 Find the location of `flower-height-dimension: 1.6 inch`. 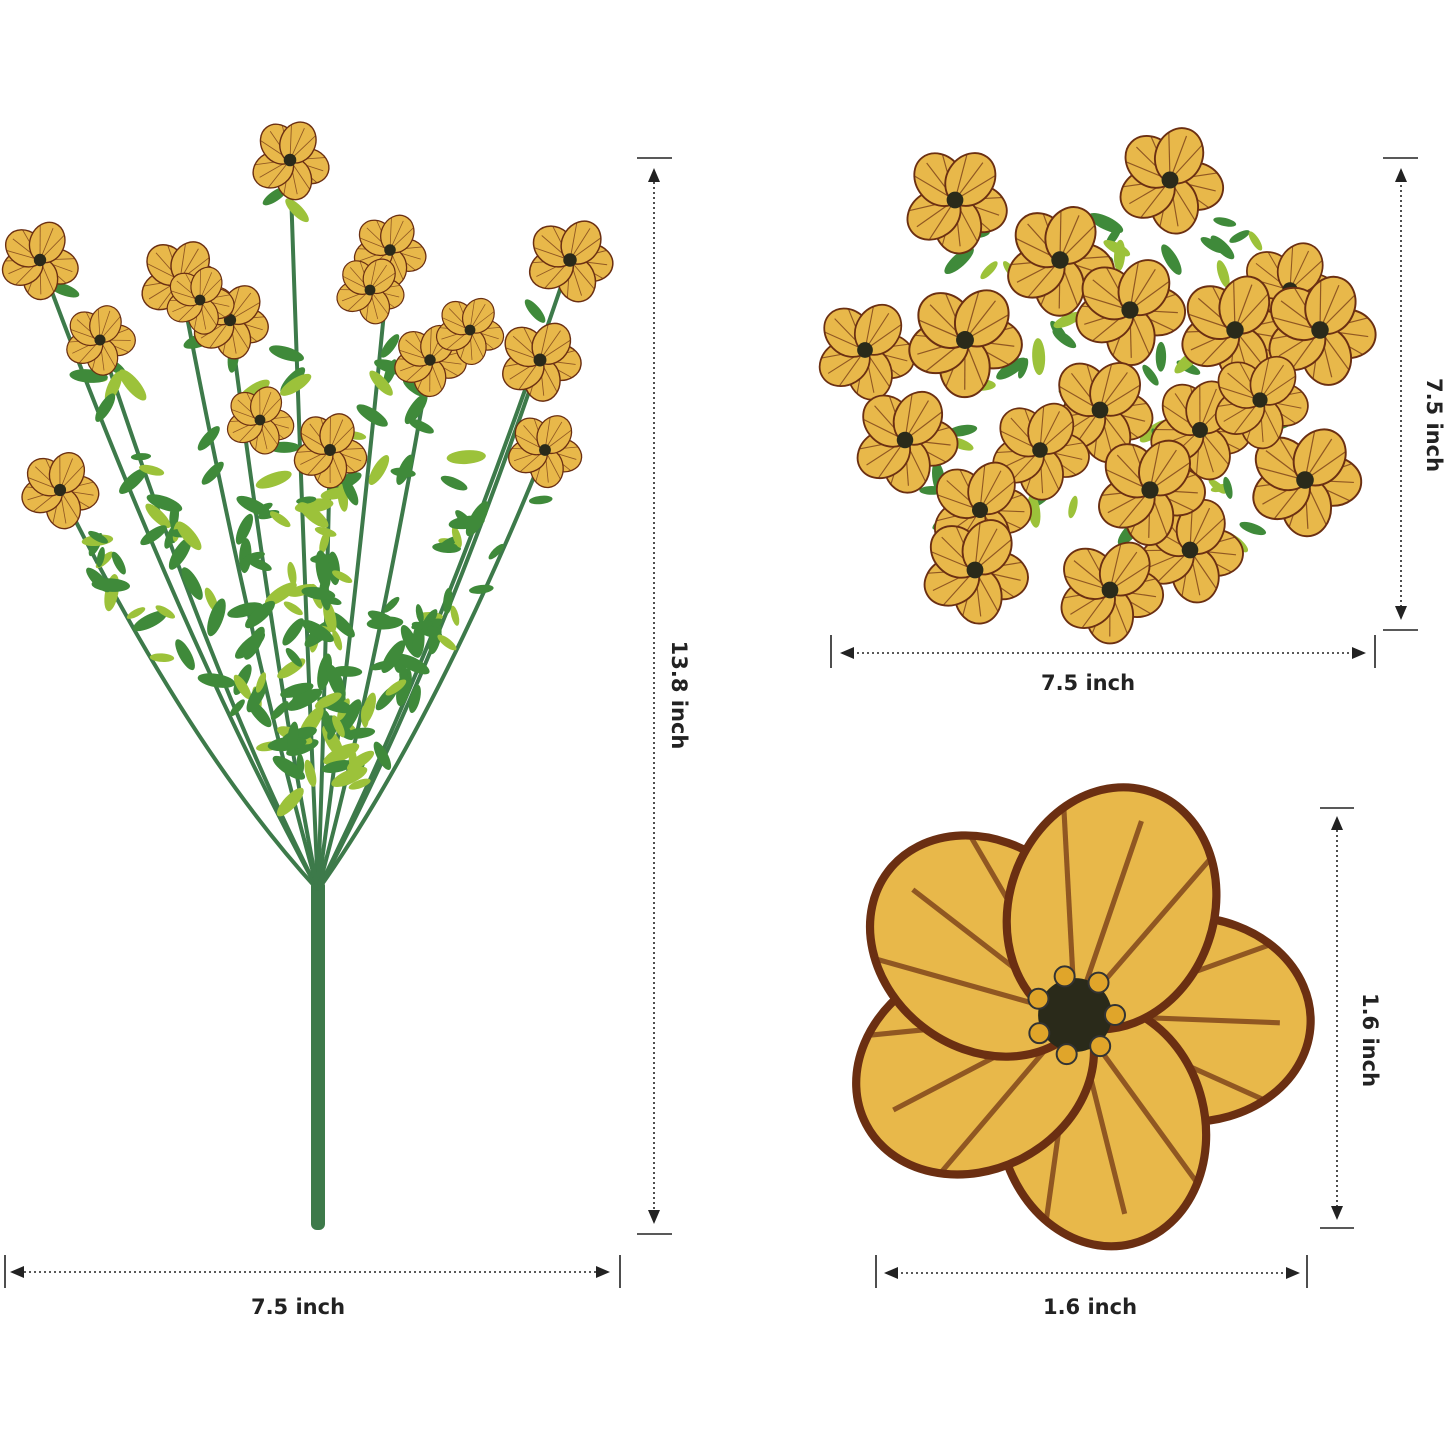

flower-height-dimension: 1.6 inch is located at coordinates (1351, 1018).